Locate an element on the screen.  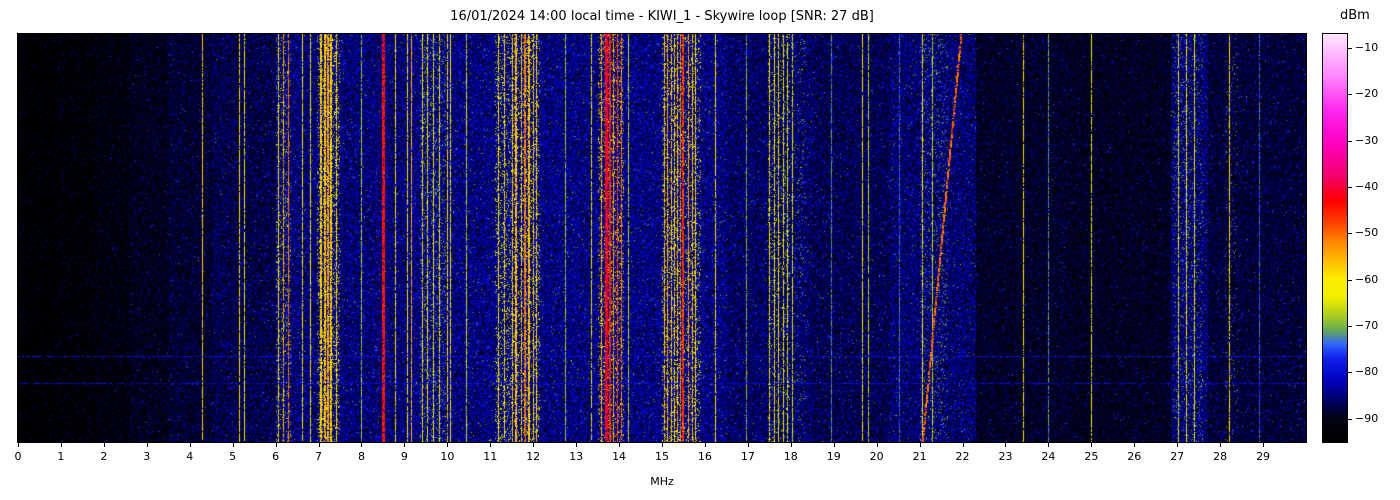
x-tick-label: 10 is located at coordinates (447, 456).